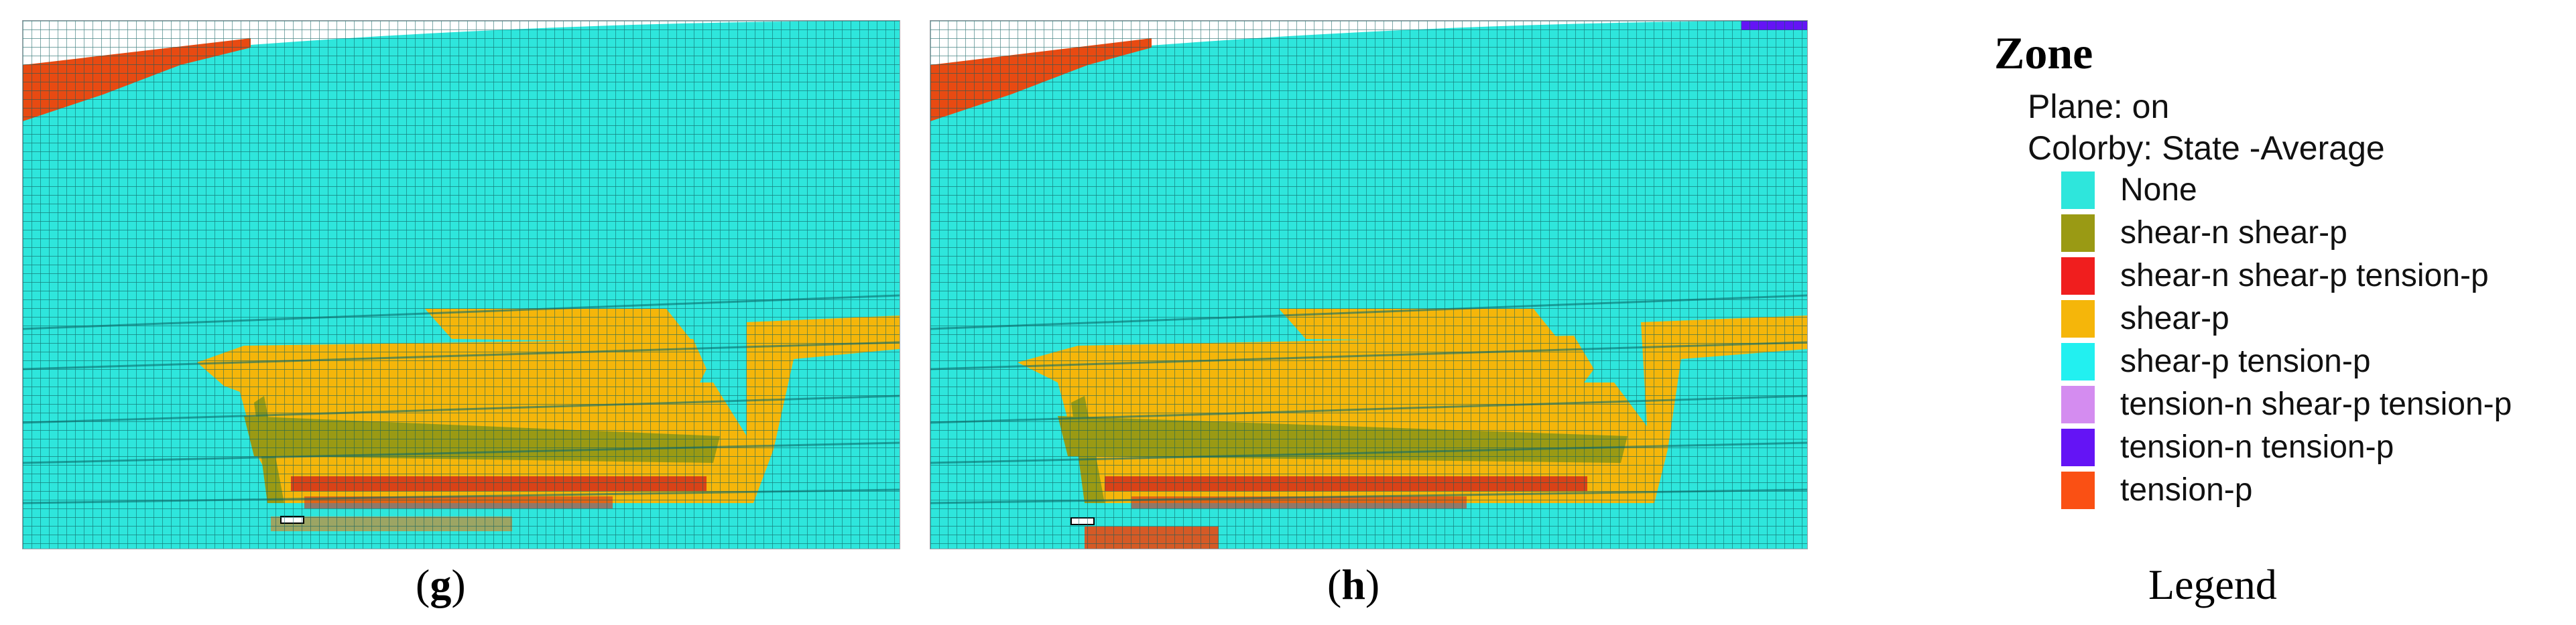  Describe the element at coordinates (2233, 233) in the screenshot. I see `legend-item-label: shear-n shear-p` at that location.